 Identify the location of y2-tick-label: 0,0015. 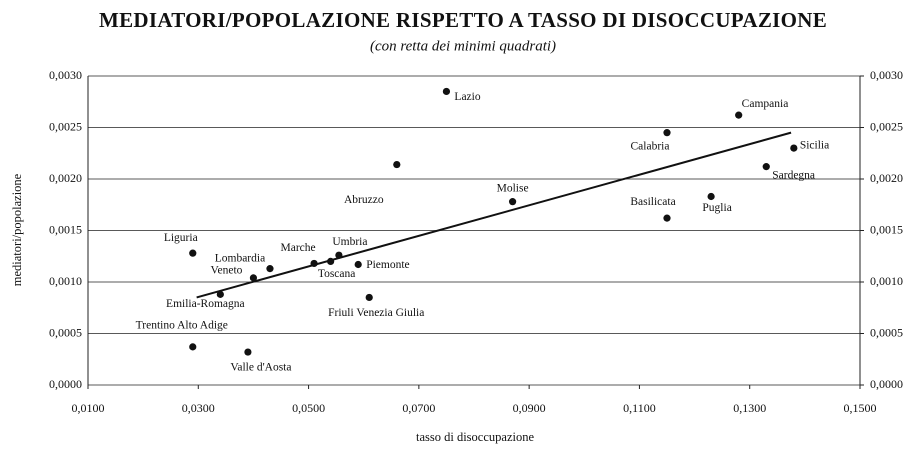
(886, 229).